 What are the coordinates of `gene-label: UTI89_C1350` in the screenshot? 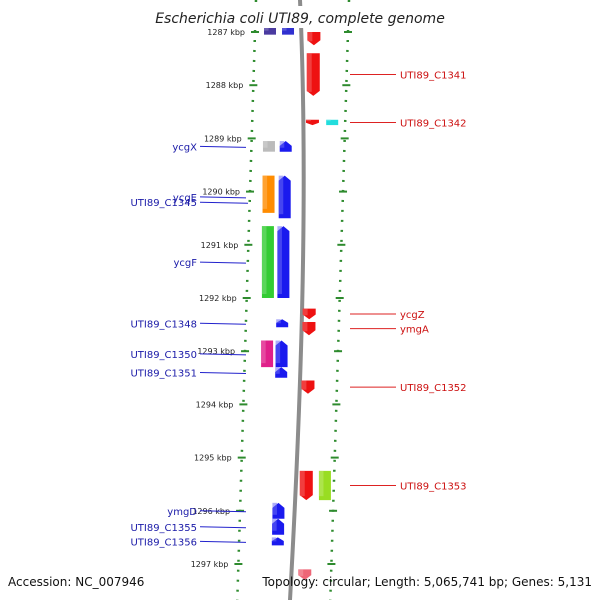 It's located at (163, 355).